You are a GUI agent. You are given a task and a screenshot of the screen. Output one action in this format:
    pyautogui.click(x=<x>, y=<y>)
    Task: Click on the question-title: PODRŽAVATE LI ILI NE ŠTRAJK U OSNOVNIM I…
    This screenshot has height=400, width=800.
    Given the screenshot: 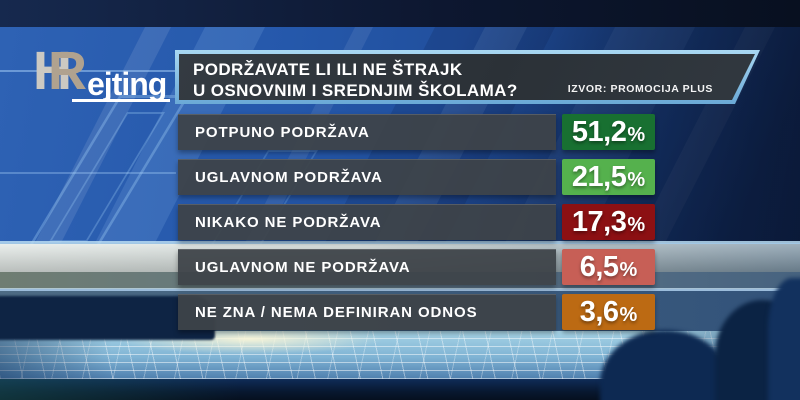 What is the action you would take?
    pyautogui.click(x=355, y=80)
    